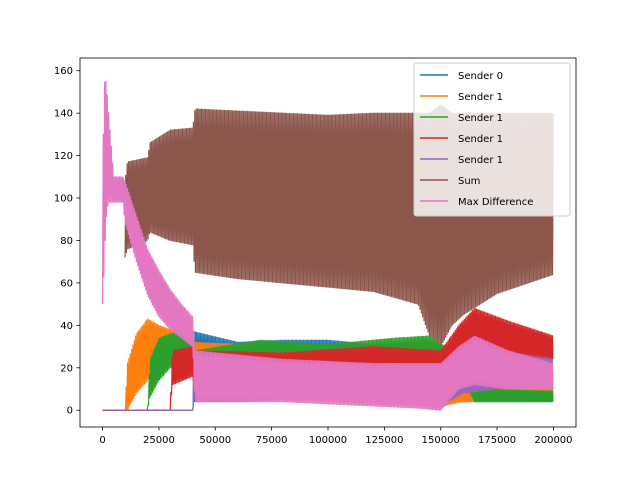 This screenshot has width=640, height=480. What do you see at coordinates (497, 440) in the screenshot?
I see `x-tick-label: 175000` at bounding box center [497, 440].